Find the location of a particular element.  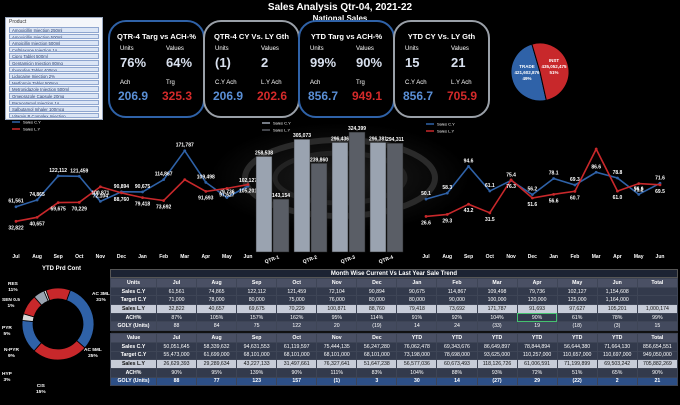

table-cell: 71,664,130 is located at coordinates (617, 346).